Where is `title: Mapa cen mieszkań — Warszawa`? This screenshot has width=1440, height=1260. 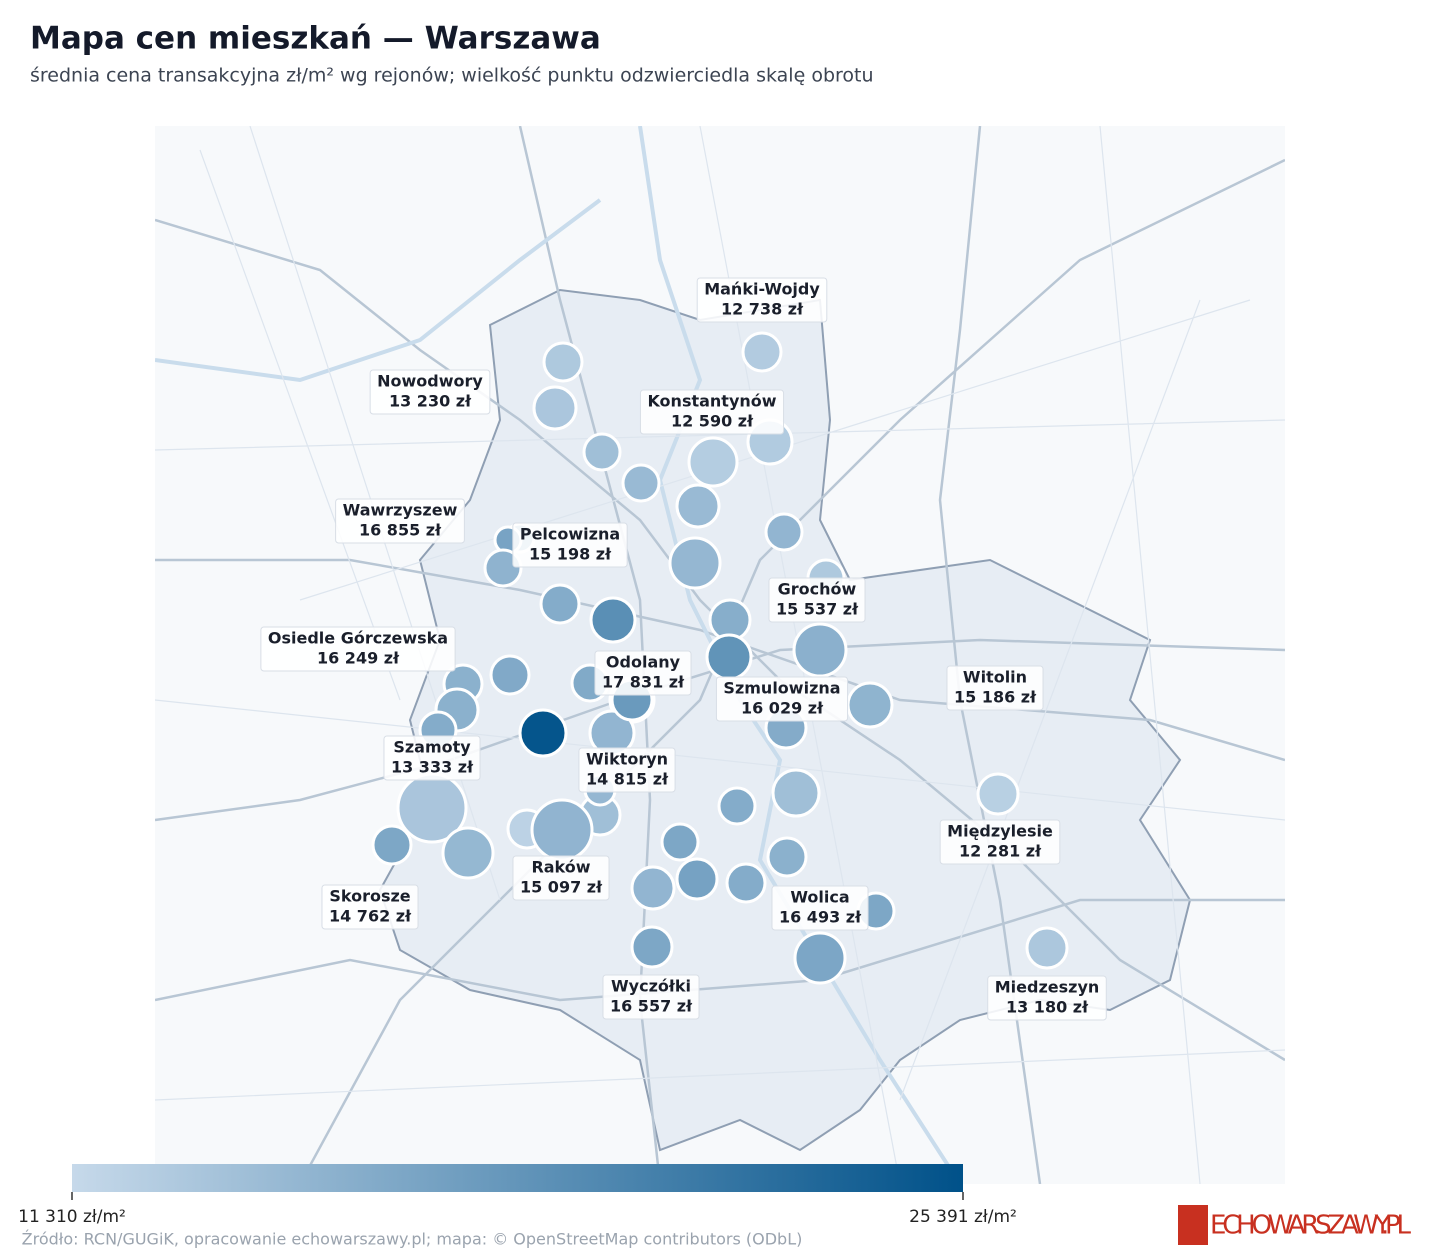
title: Mapa cen mieszkań — Warszawa is located at coordinates (315, 39).